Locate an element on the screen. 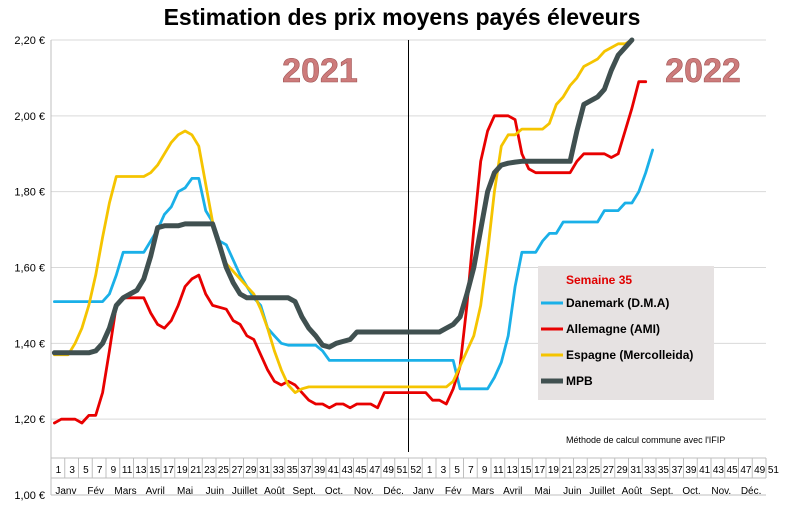  legend-entry-label: MPB is located at coordinates (579, 381).